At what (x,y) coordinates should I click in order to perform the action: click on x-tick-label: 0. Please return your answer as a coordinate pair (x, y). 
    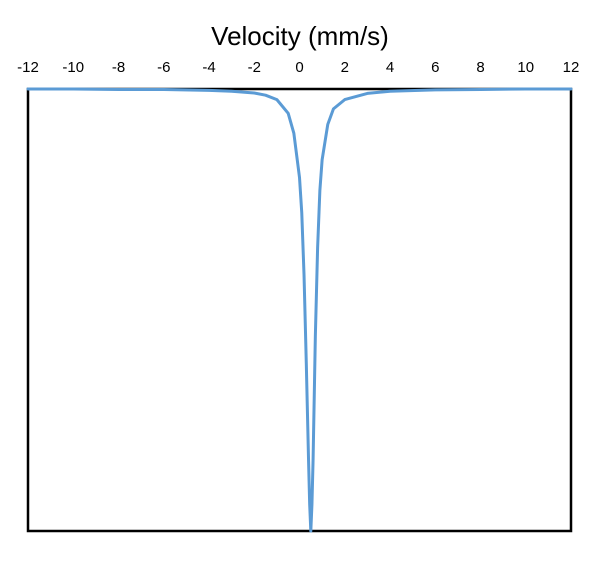
    Looking at the image, I should click on (299, 67).